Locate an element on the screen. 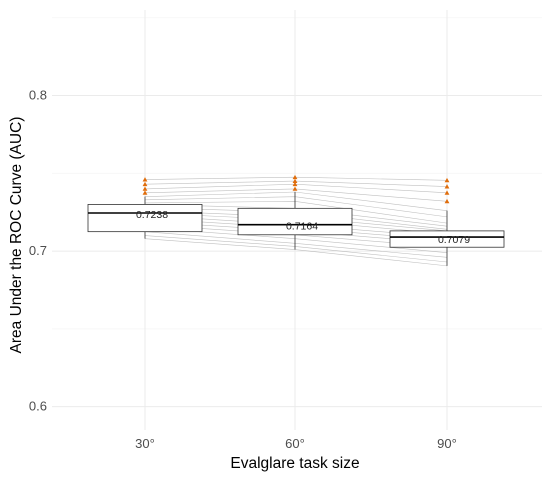 The image size is (550, 480). x-tick-label: 90° is located at coordinates (447, 443).